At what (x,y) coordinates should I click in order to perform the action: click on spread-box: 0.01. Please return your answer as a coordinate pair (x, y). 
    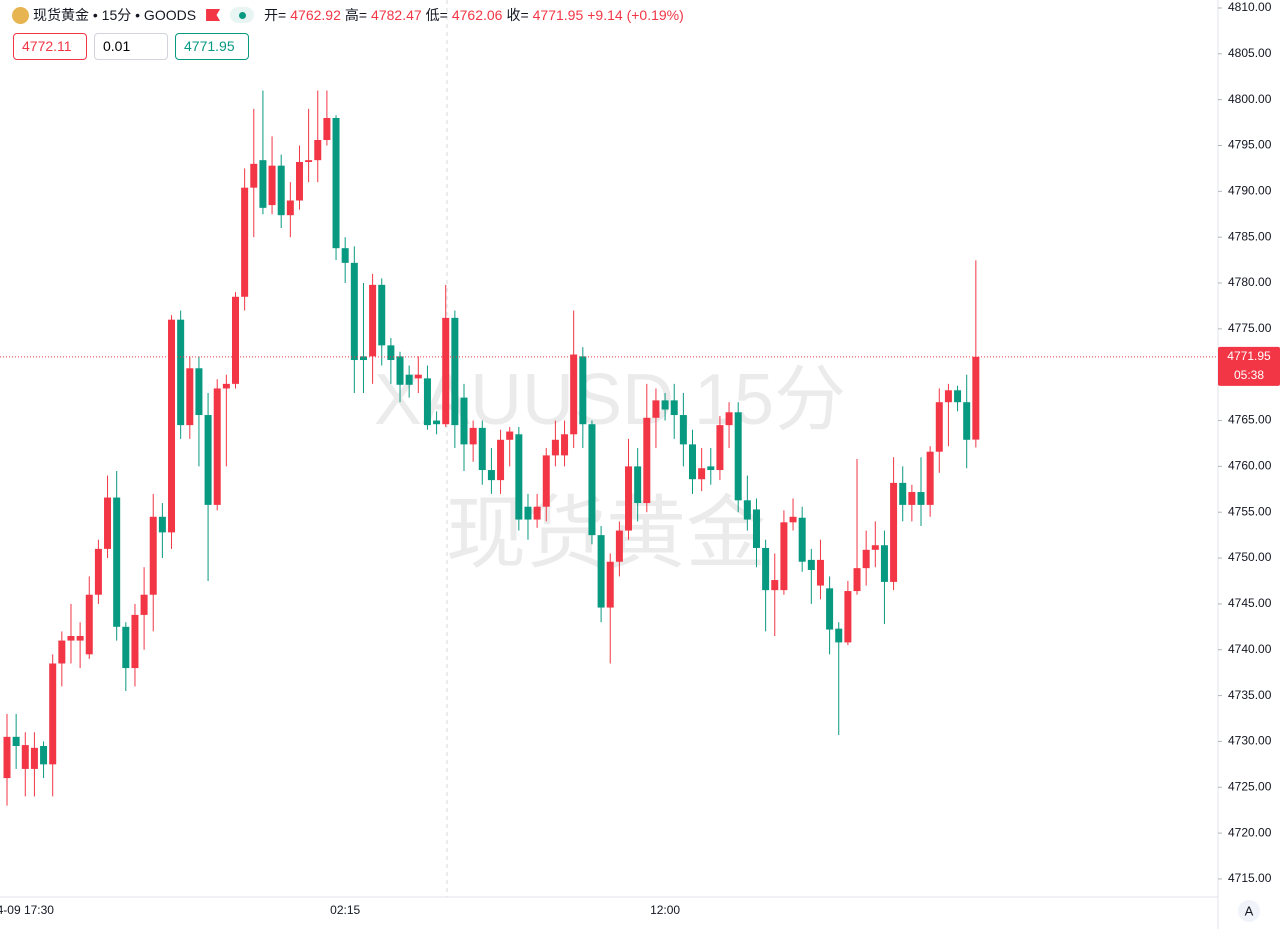
    Looking at the image, I should click on (131, 46).